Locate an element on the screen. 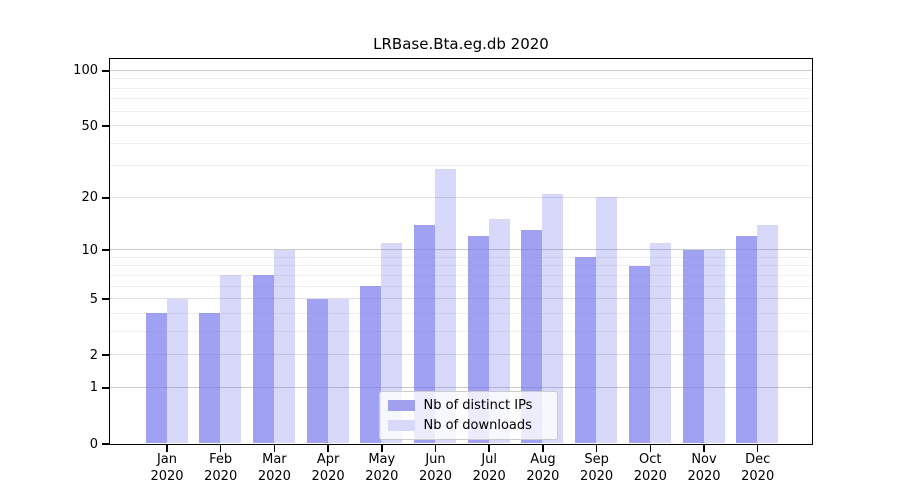 The image size is (900, 500). x-tick-label-jun: Jun 2020 is located at coordinates (436, 468).